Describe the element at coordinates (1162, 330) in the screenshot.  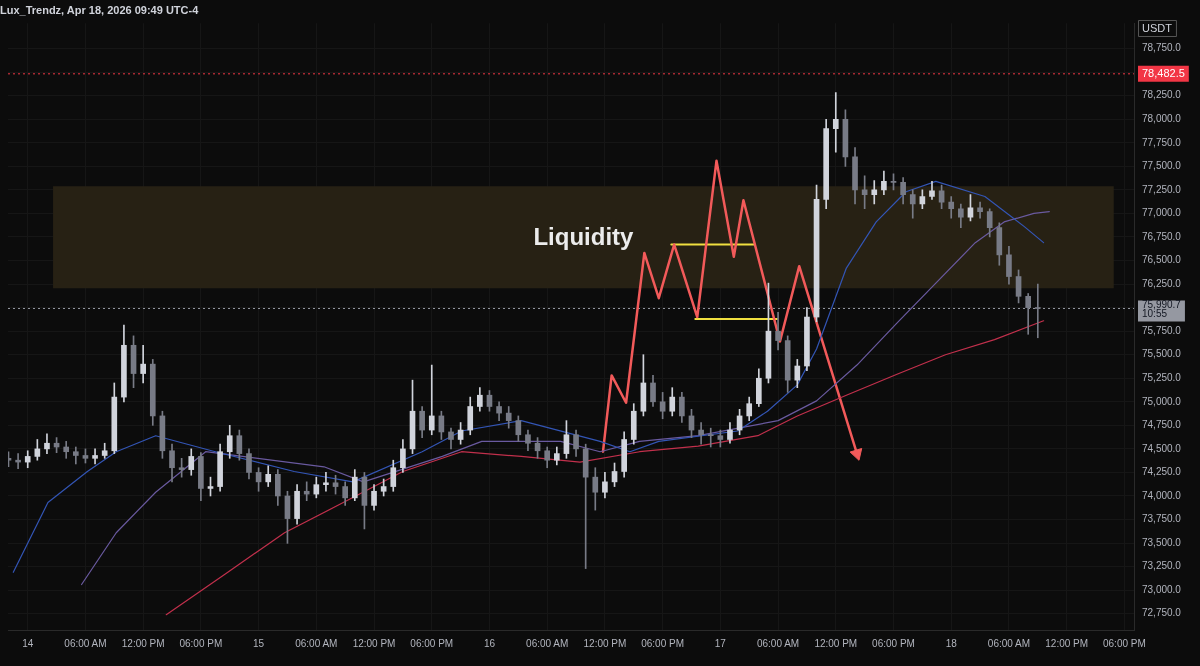
I see `y-tick-label: 75,750.0` at that location.